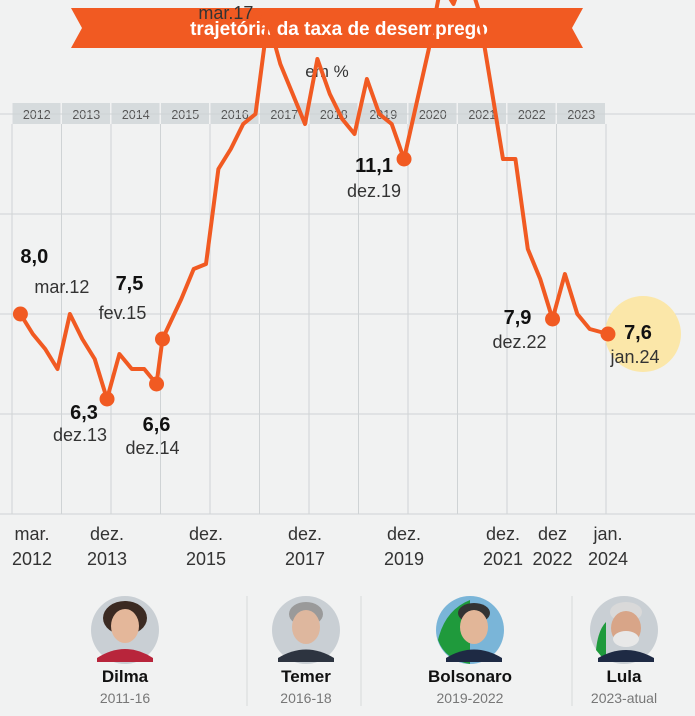 Image resolution: width=695 pixels, height=716 pixels. Describe the element at coordinates (470, 698) in the screenshot. I see `president-years: 2019-2022` at that location.